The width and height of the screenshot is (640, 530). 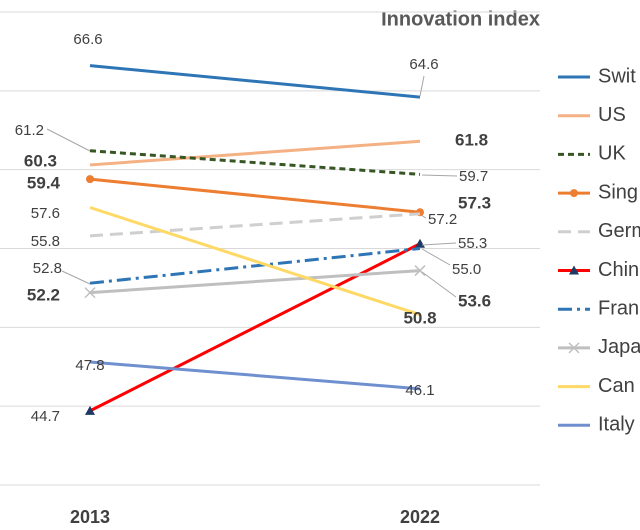 What do you see at coordinates (618, 270) in the screenshot?
I see `legend-label: Chin` at bounding box center [618, 270].